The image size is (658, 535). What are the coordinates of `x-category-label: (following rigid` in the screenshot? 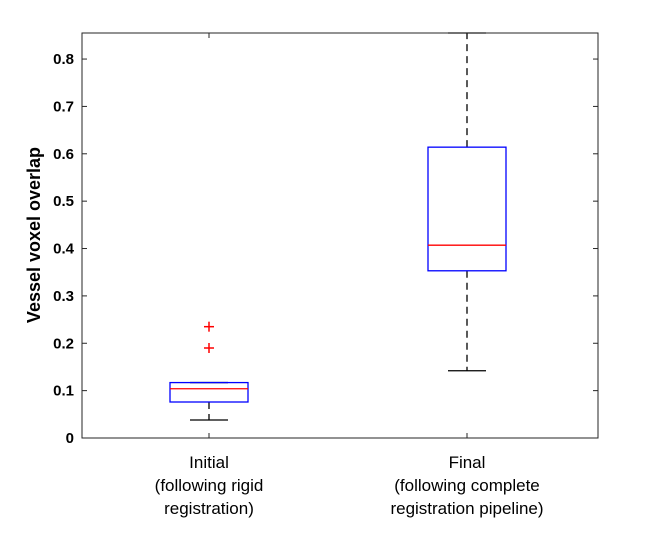 It's located at (209, 485).